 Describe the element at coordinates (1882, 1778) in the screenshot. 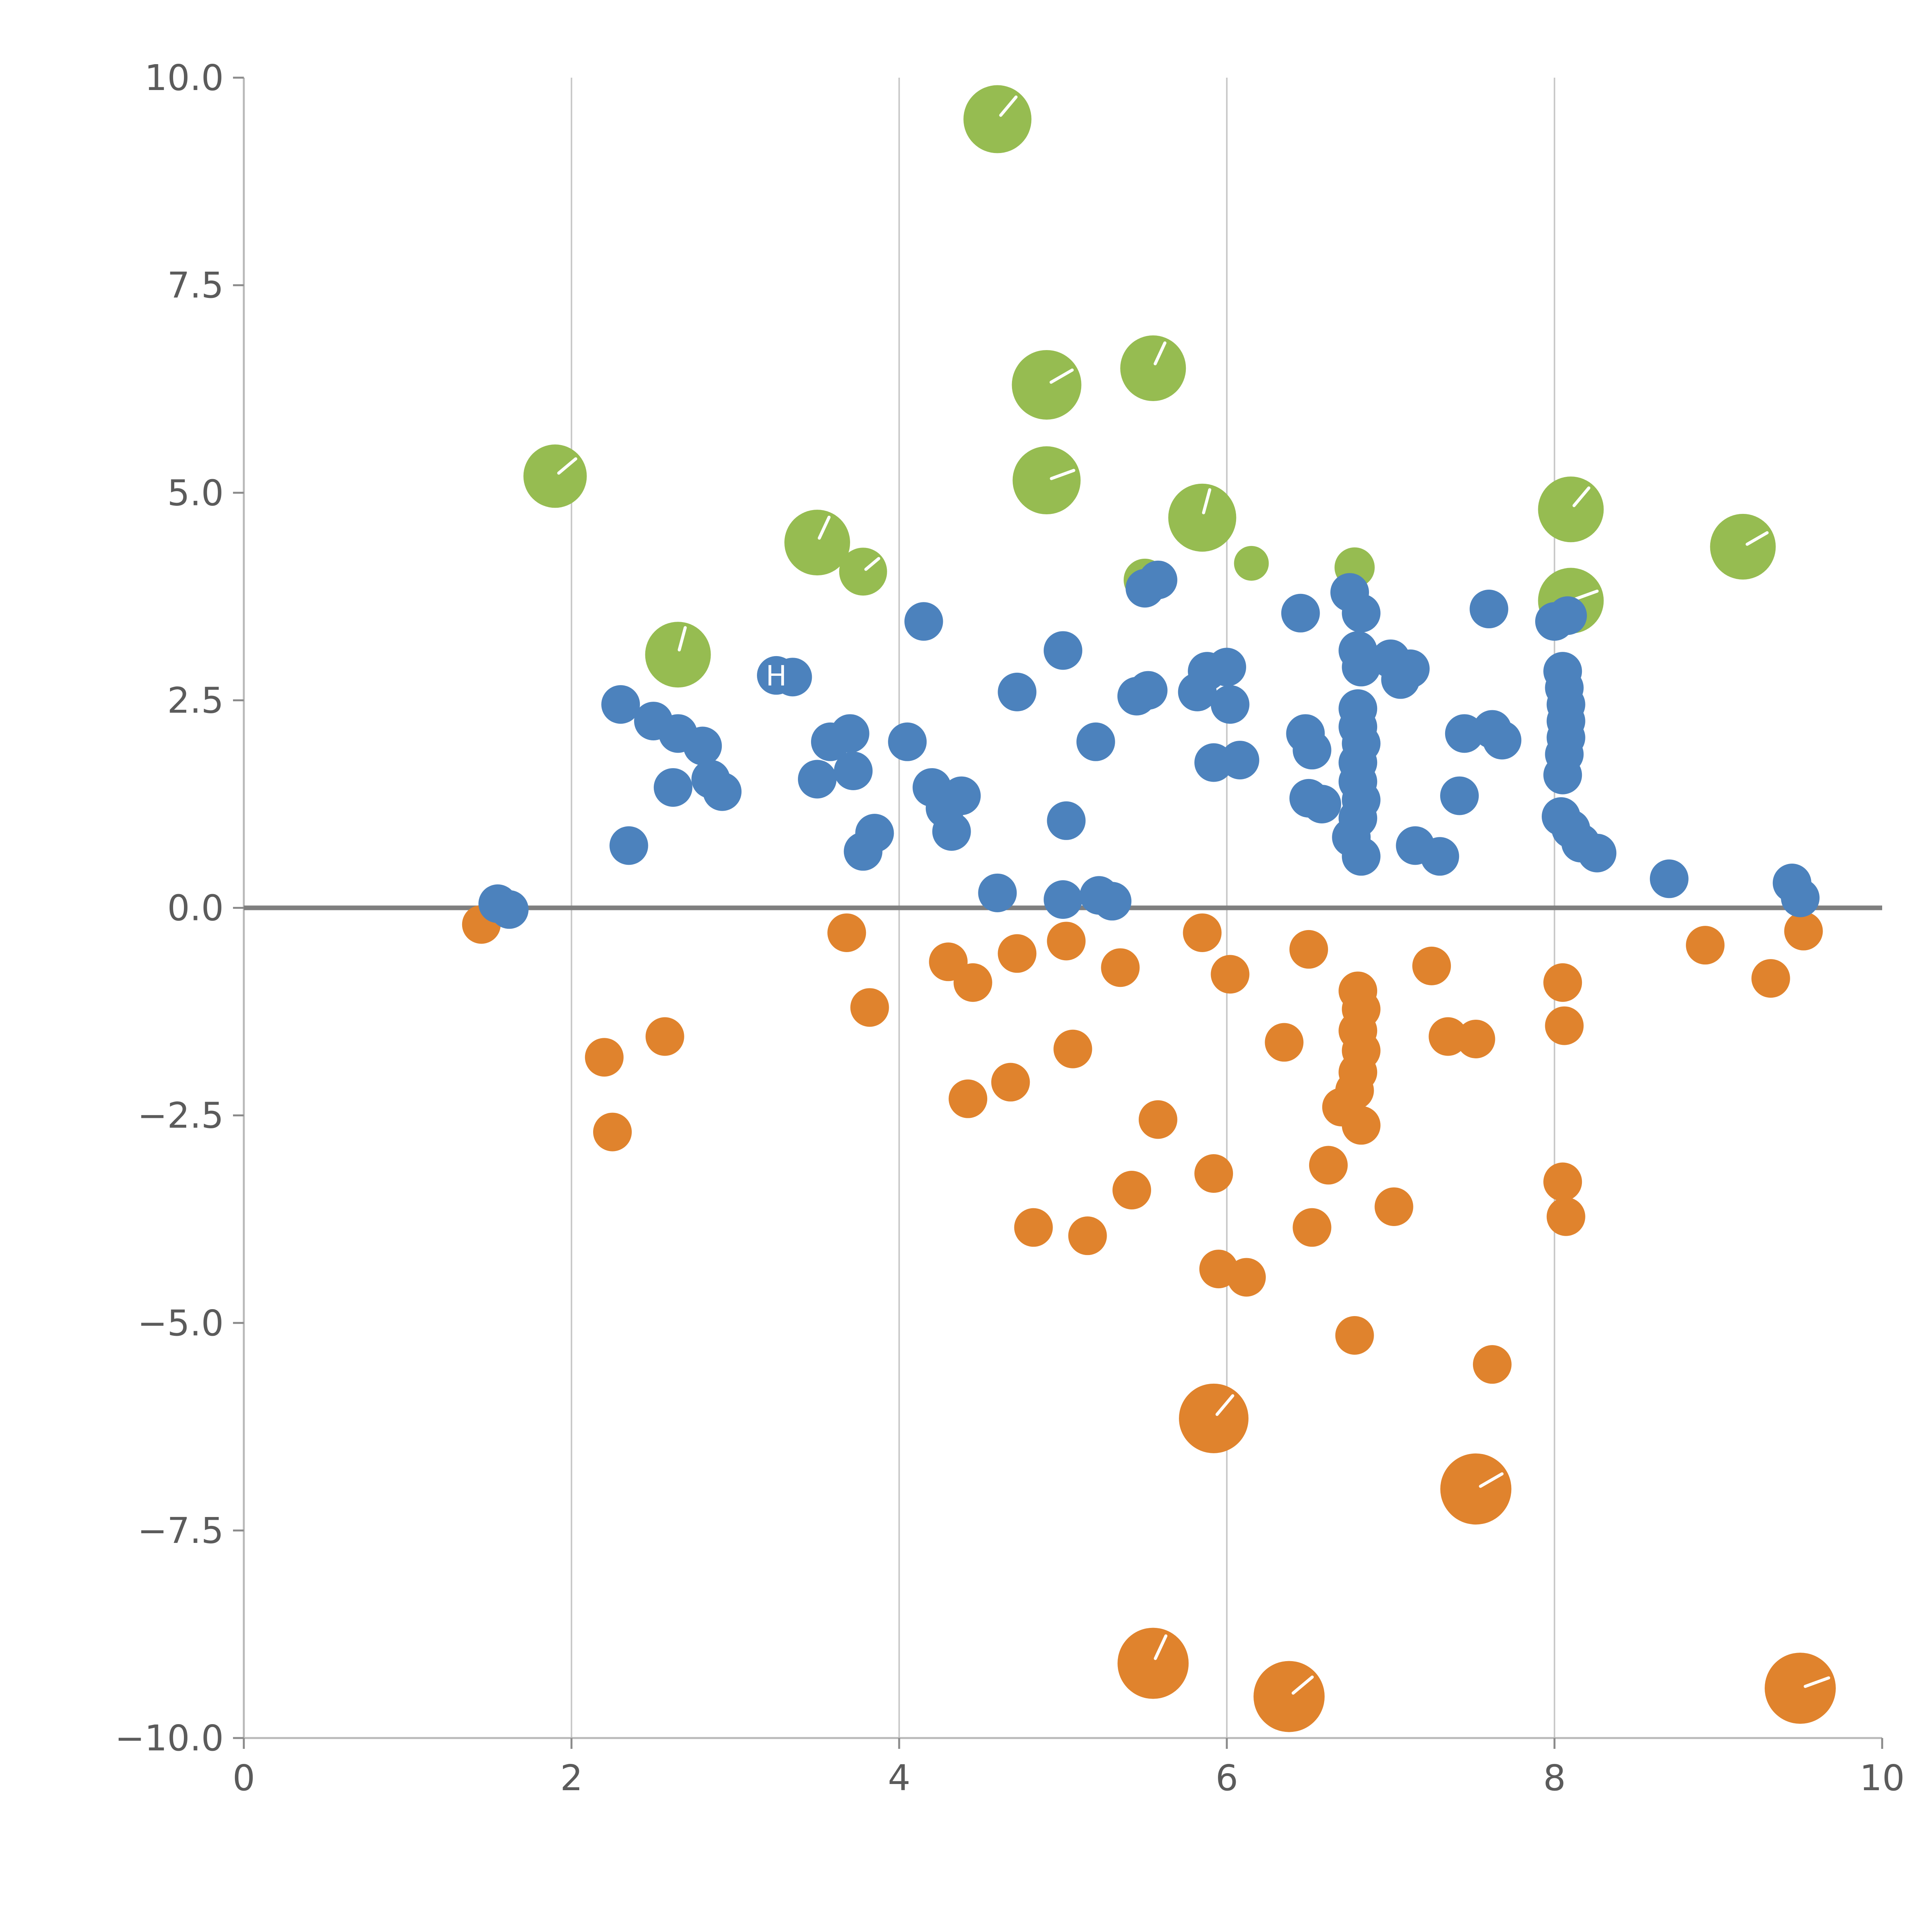

I see `x-tick-label: 10` at that location.